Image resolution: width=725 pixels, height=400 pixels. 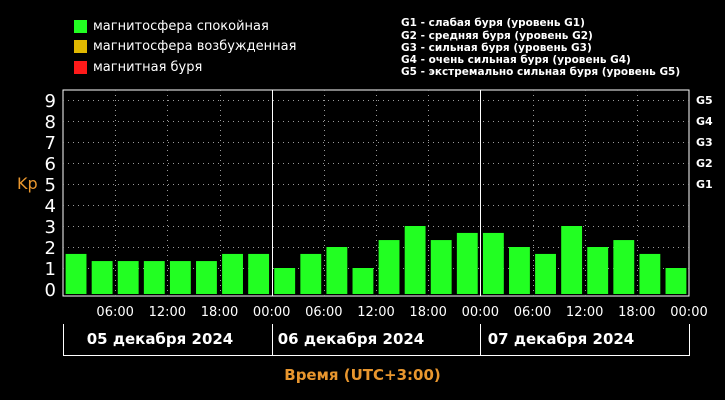 I want to click on date-label-1: 05 декабря 2024, so click(x=160, y=339).